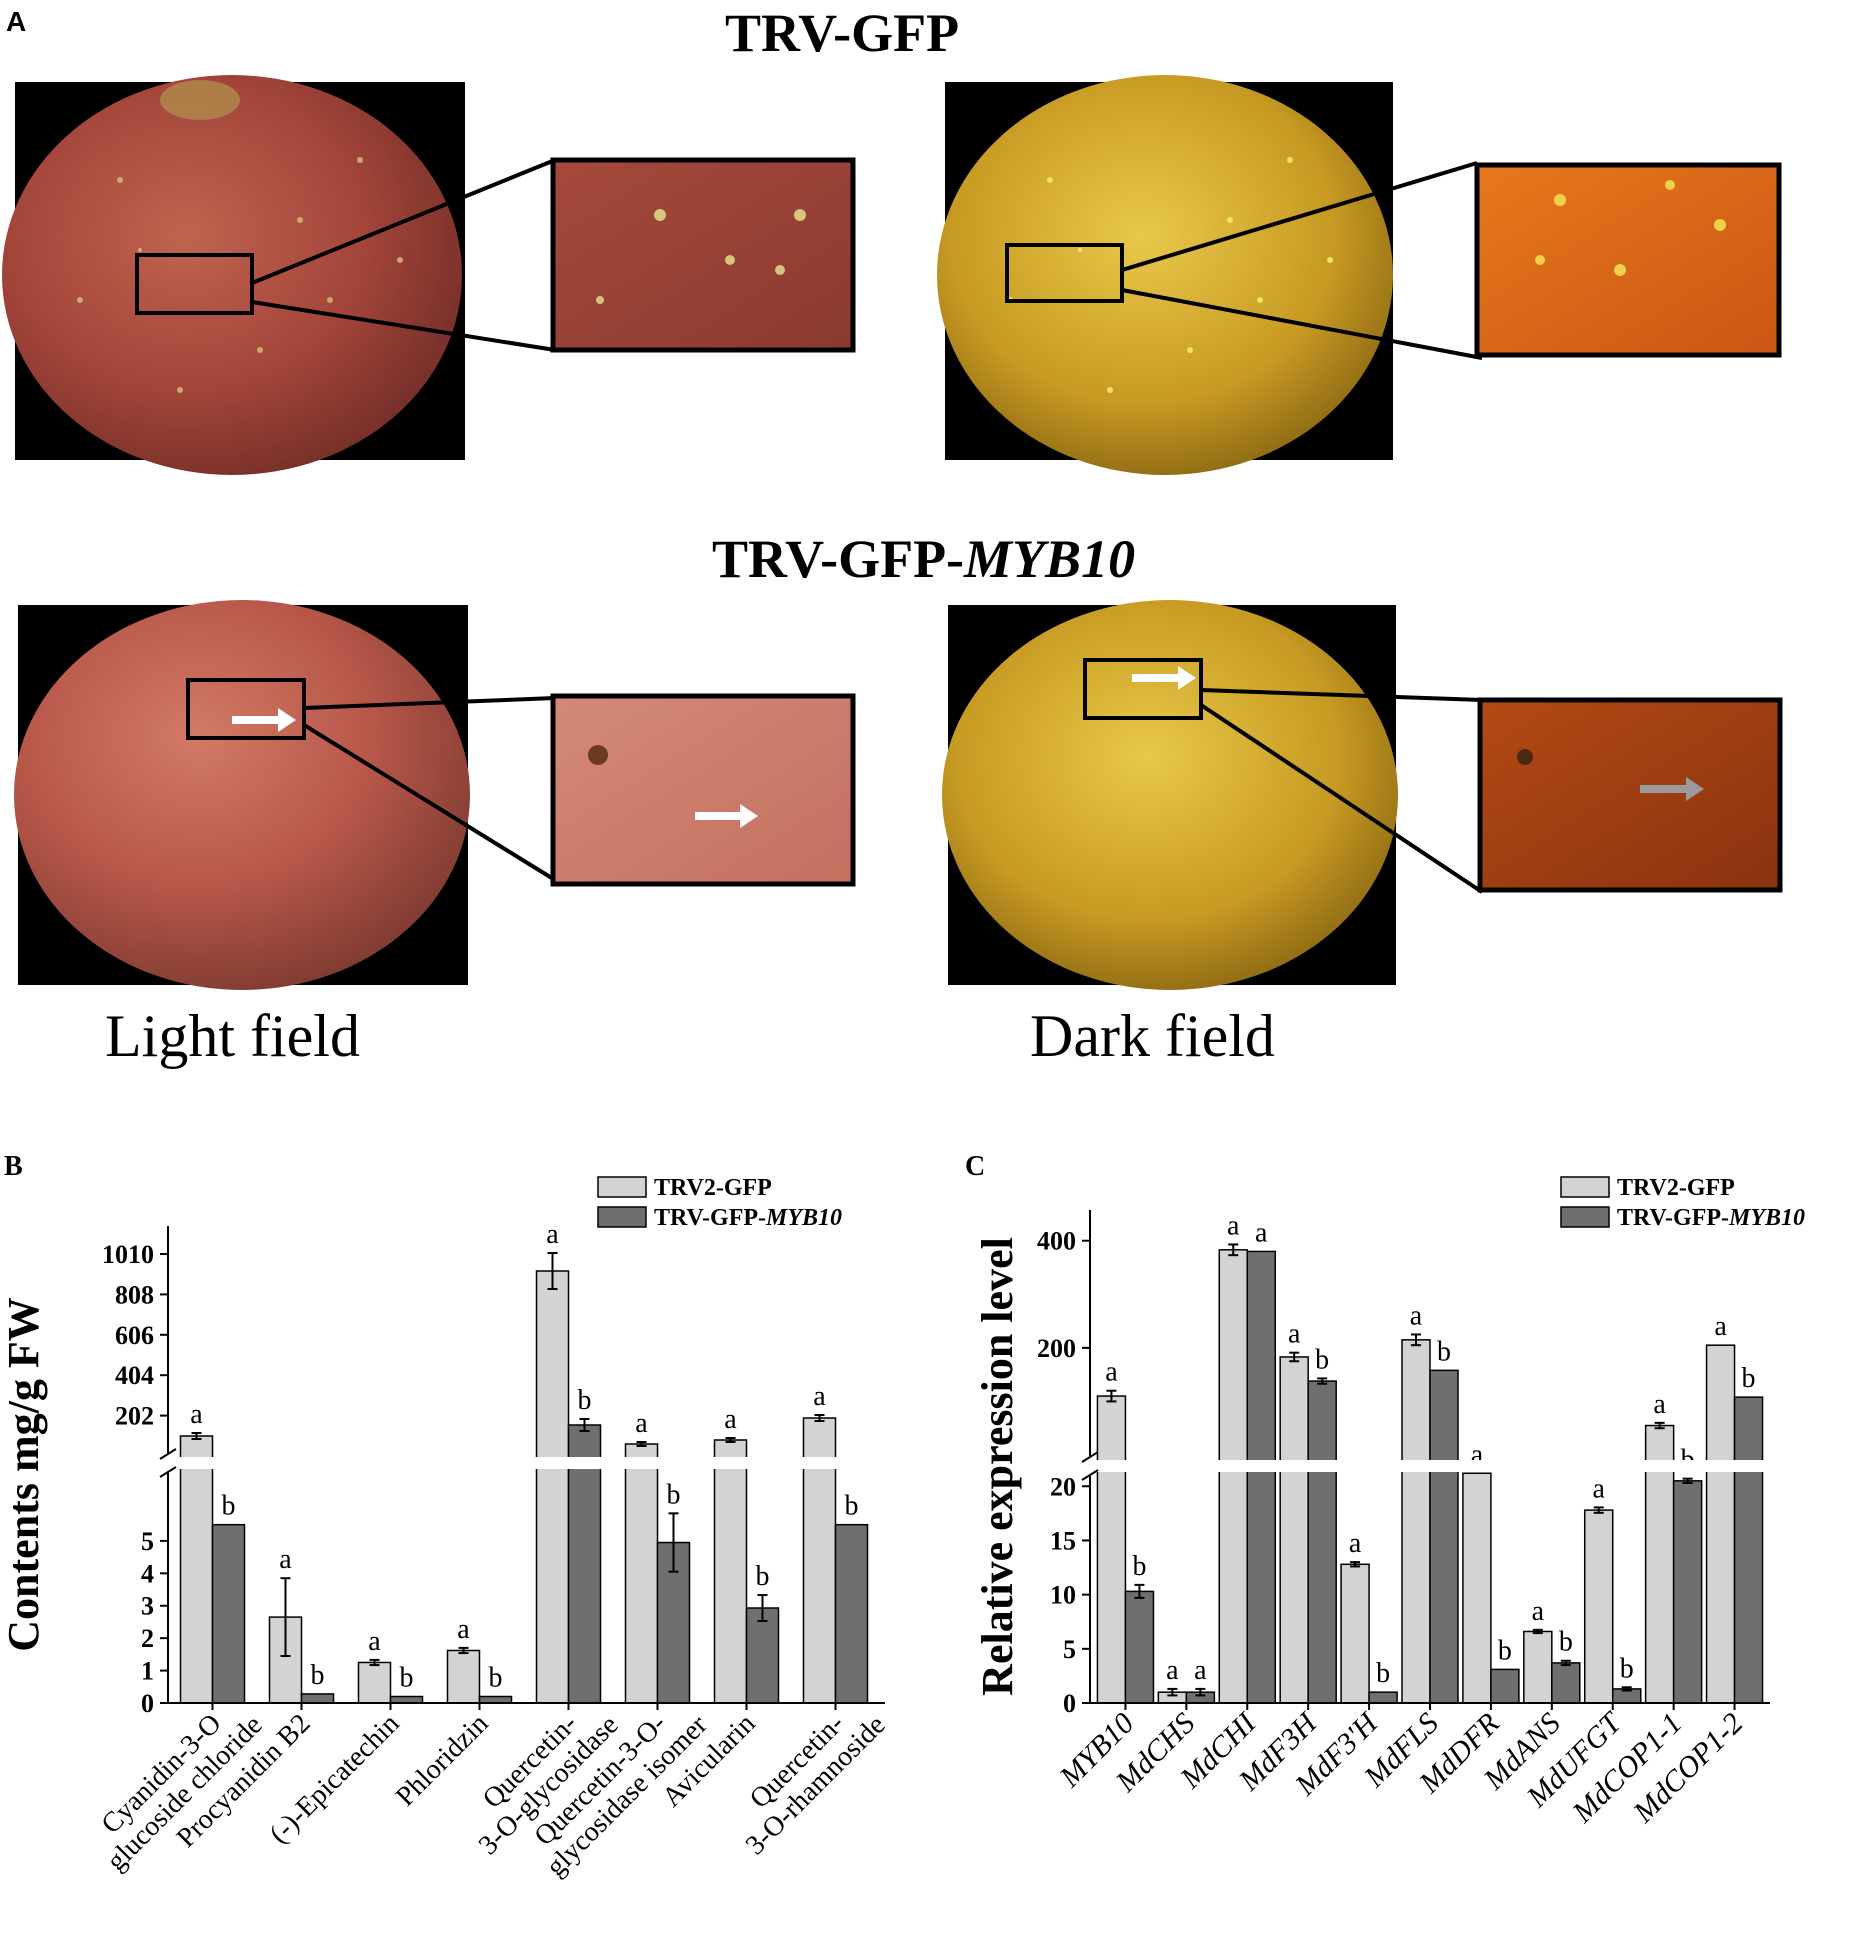 The height and width of the screenshot is (1939, 1850). Describe the element at coordinates (1056, 1348) in the screenshot. I see `y-tick-label: 200` at that location.